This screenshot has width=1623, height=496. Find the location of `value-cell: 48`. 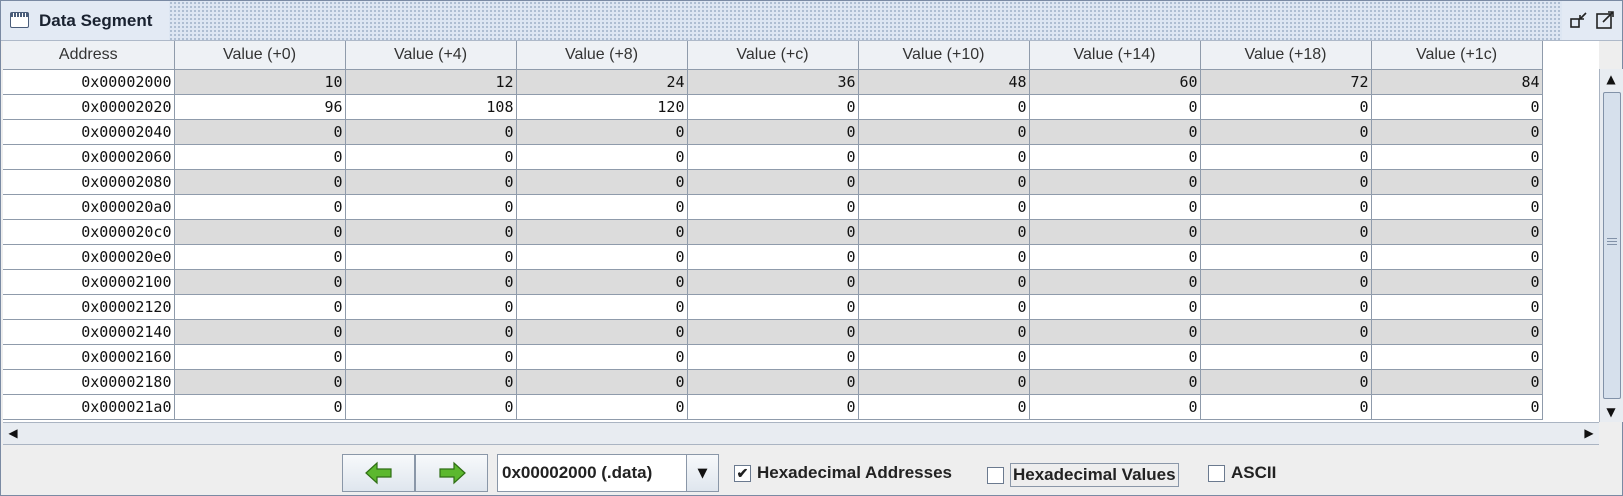

value-cell: 48 is located at coordinates (944, 82).